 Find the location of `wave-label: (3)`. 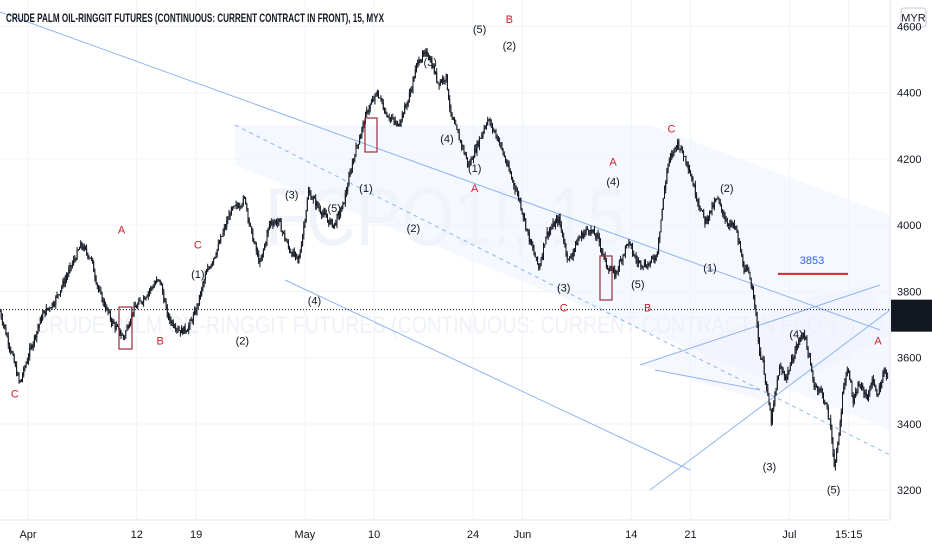

wave-label: (3) is located at coordinates (291, 196).